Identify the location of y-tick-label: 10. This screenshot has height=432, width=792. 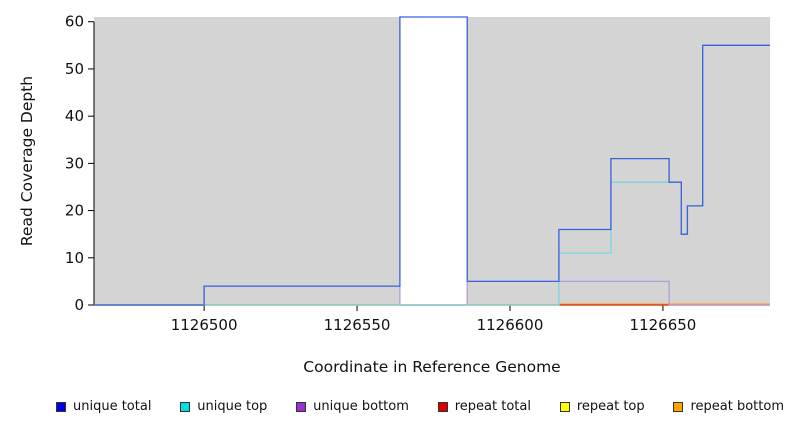
(74, 258).